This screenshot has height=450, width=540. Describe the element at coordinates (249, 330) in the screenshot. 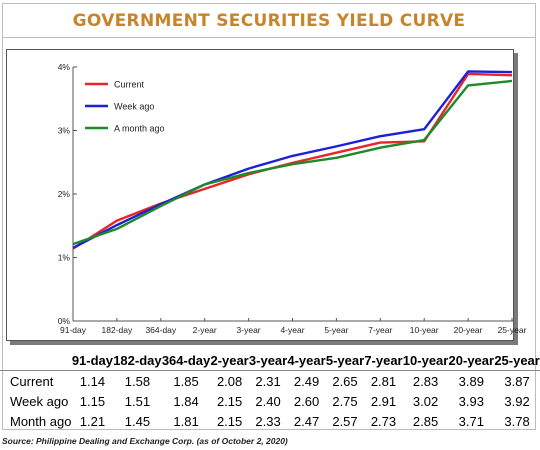

I see `x-tick-label: 3-year` at that location.